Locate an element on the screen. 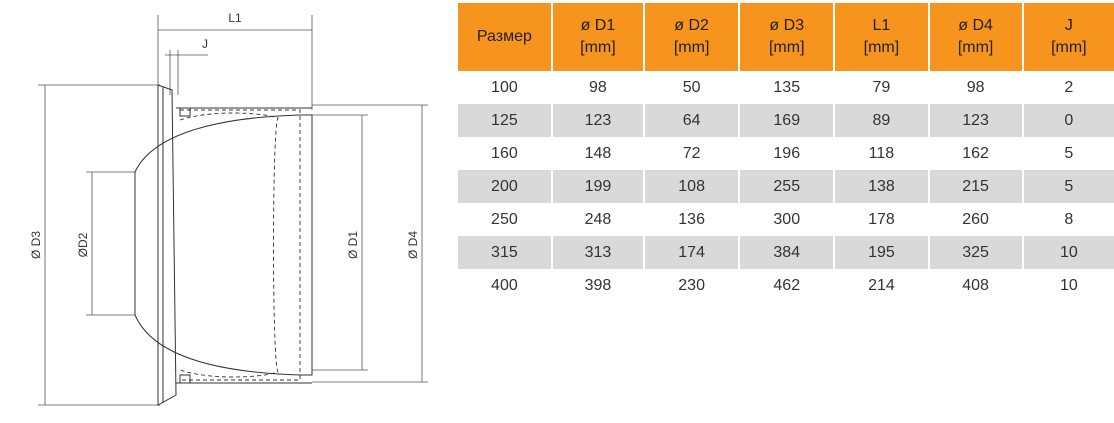  header-name: Размер is located at coordinates (504, 36).